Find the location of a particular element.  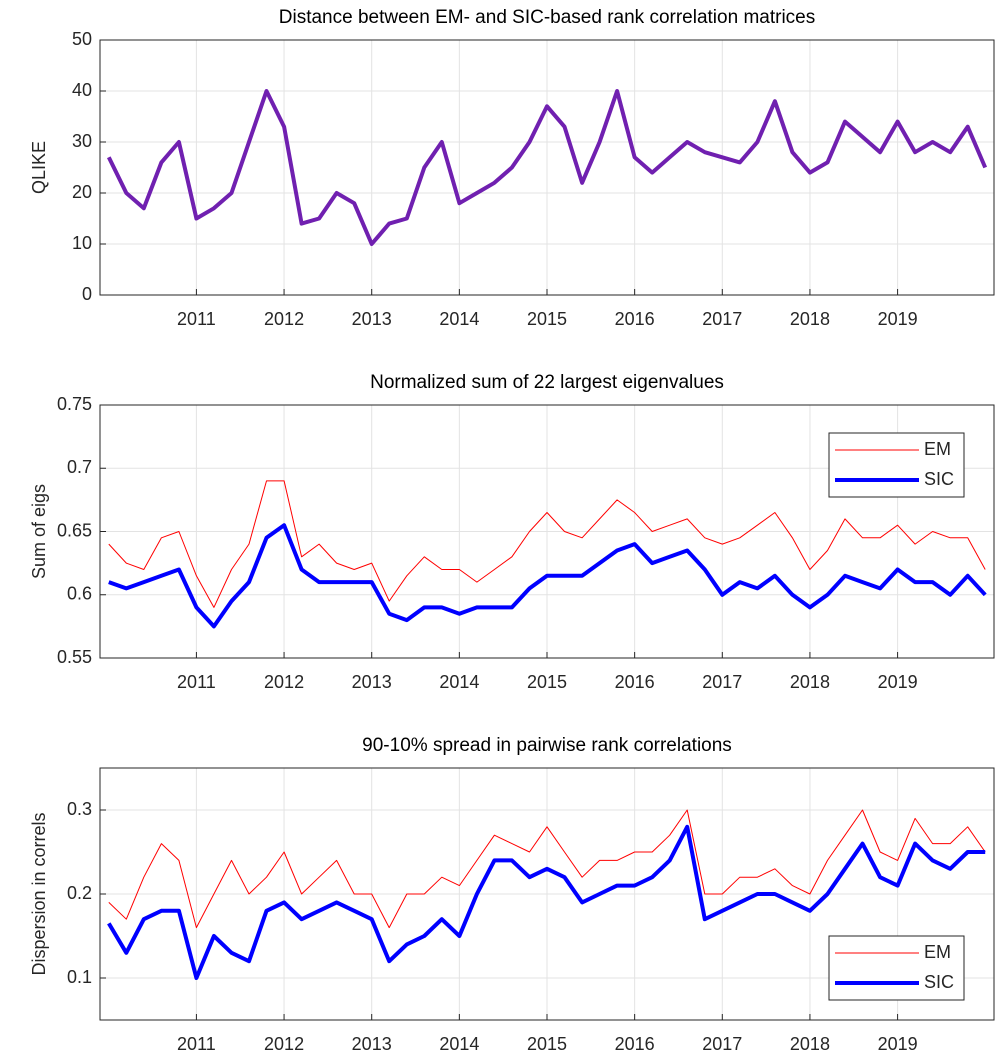

y-tick-label: 0.7 is located at coordinates (79, 467).